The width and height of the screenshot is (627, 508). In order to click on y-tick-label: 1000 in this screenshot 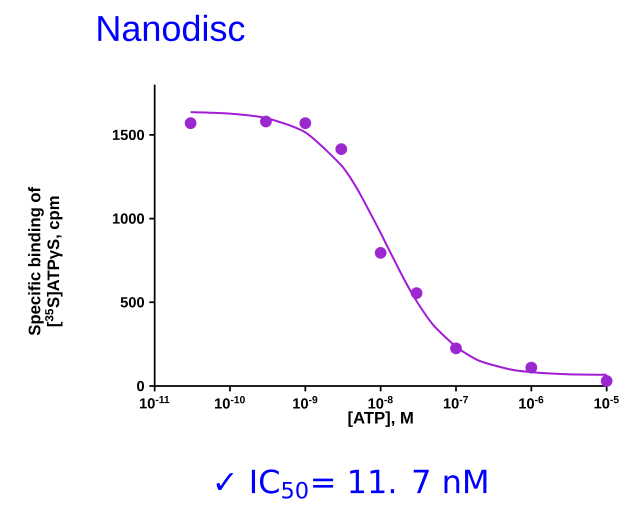, I will do `click(128, 218)`.